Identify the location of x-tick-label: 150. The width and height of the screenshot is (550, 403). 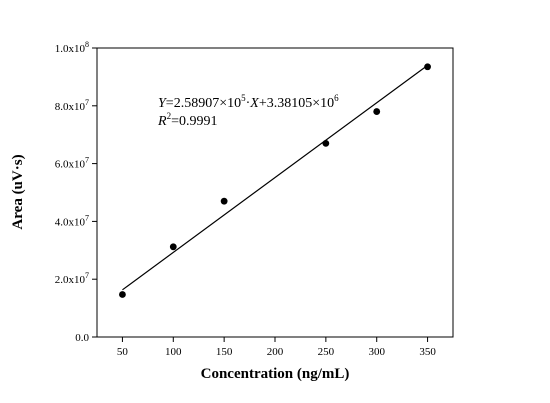
(224, 352).